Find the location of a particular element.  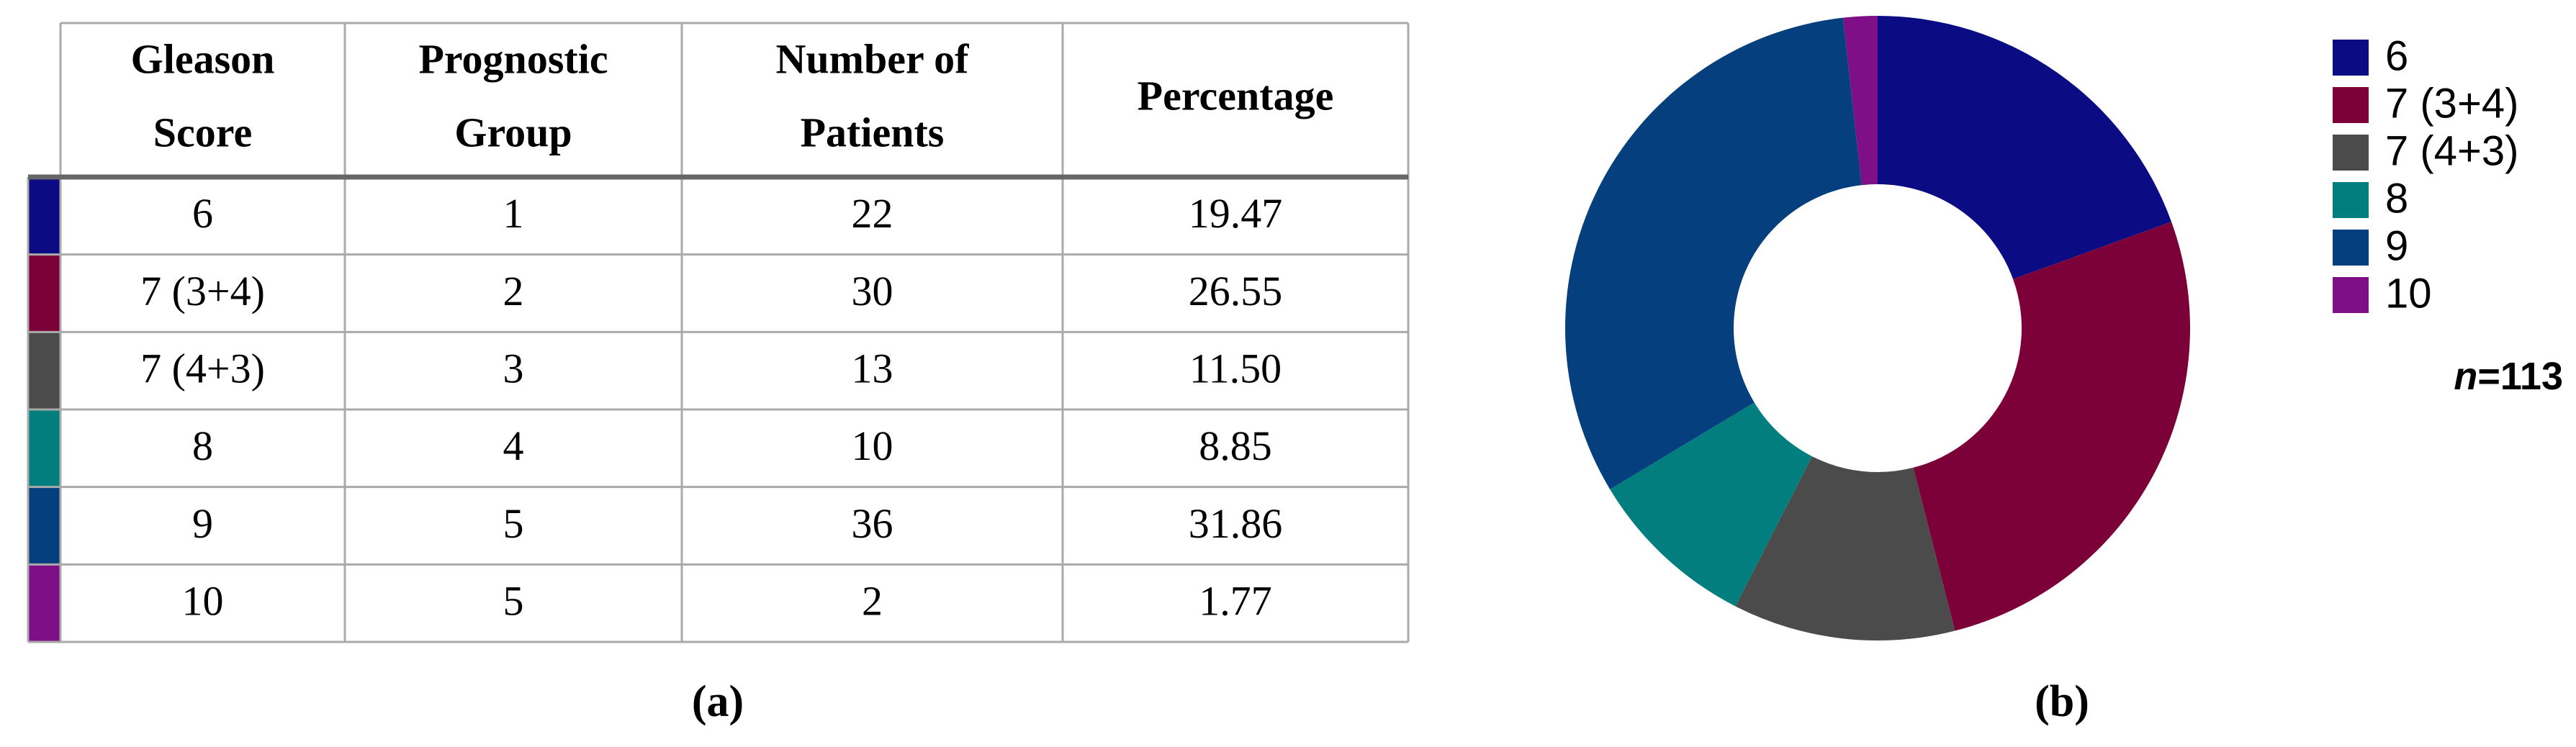

column-header: Gleason is located at coordinates (203, 58).